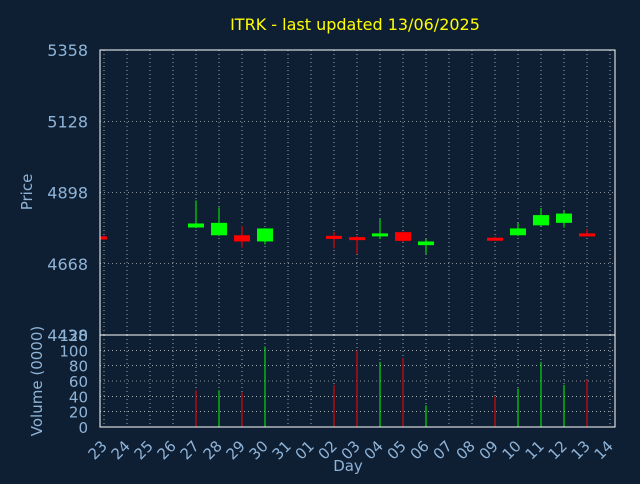  Describe the element at coordinates (73, 336) in the screenshot. I see `volume-tick-label: 120` at that location.